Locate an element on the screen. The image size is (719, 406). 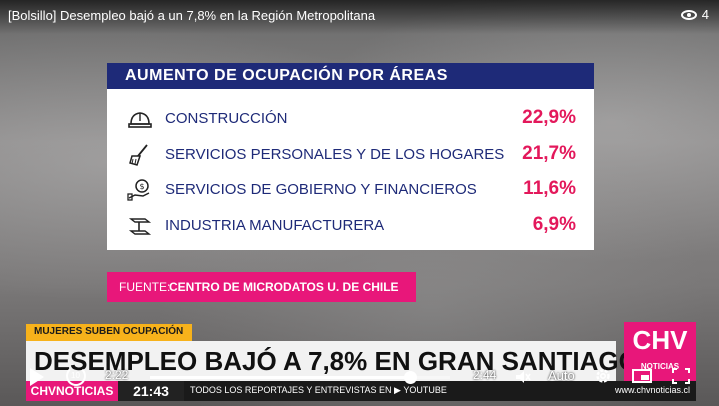
fullscreen-icon is located at coordinates (681, 376).